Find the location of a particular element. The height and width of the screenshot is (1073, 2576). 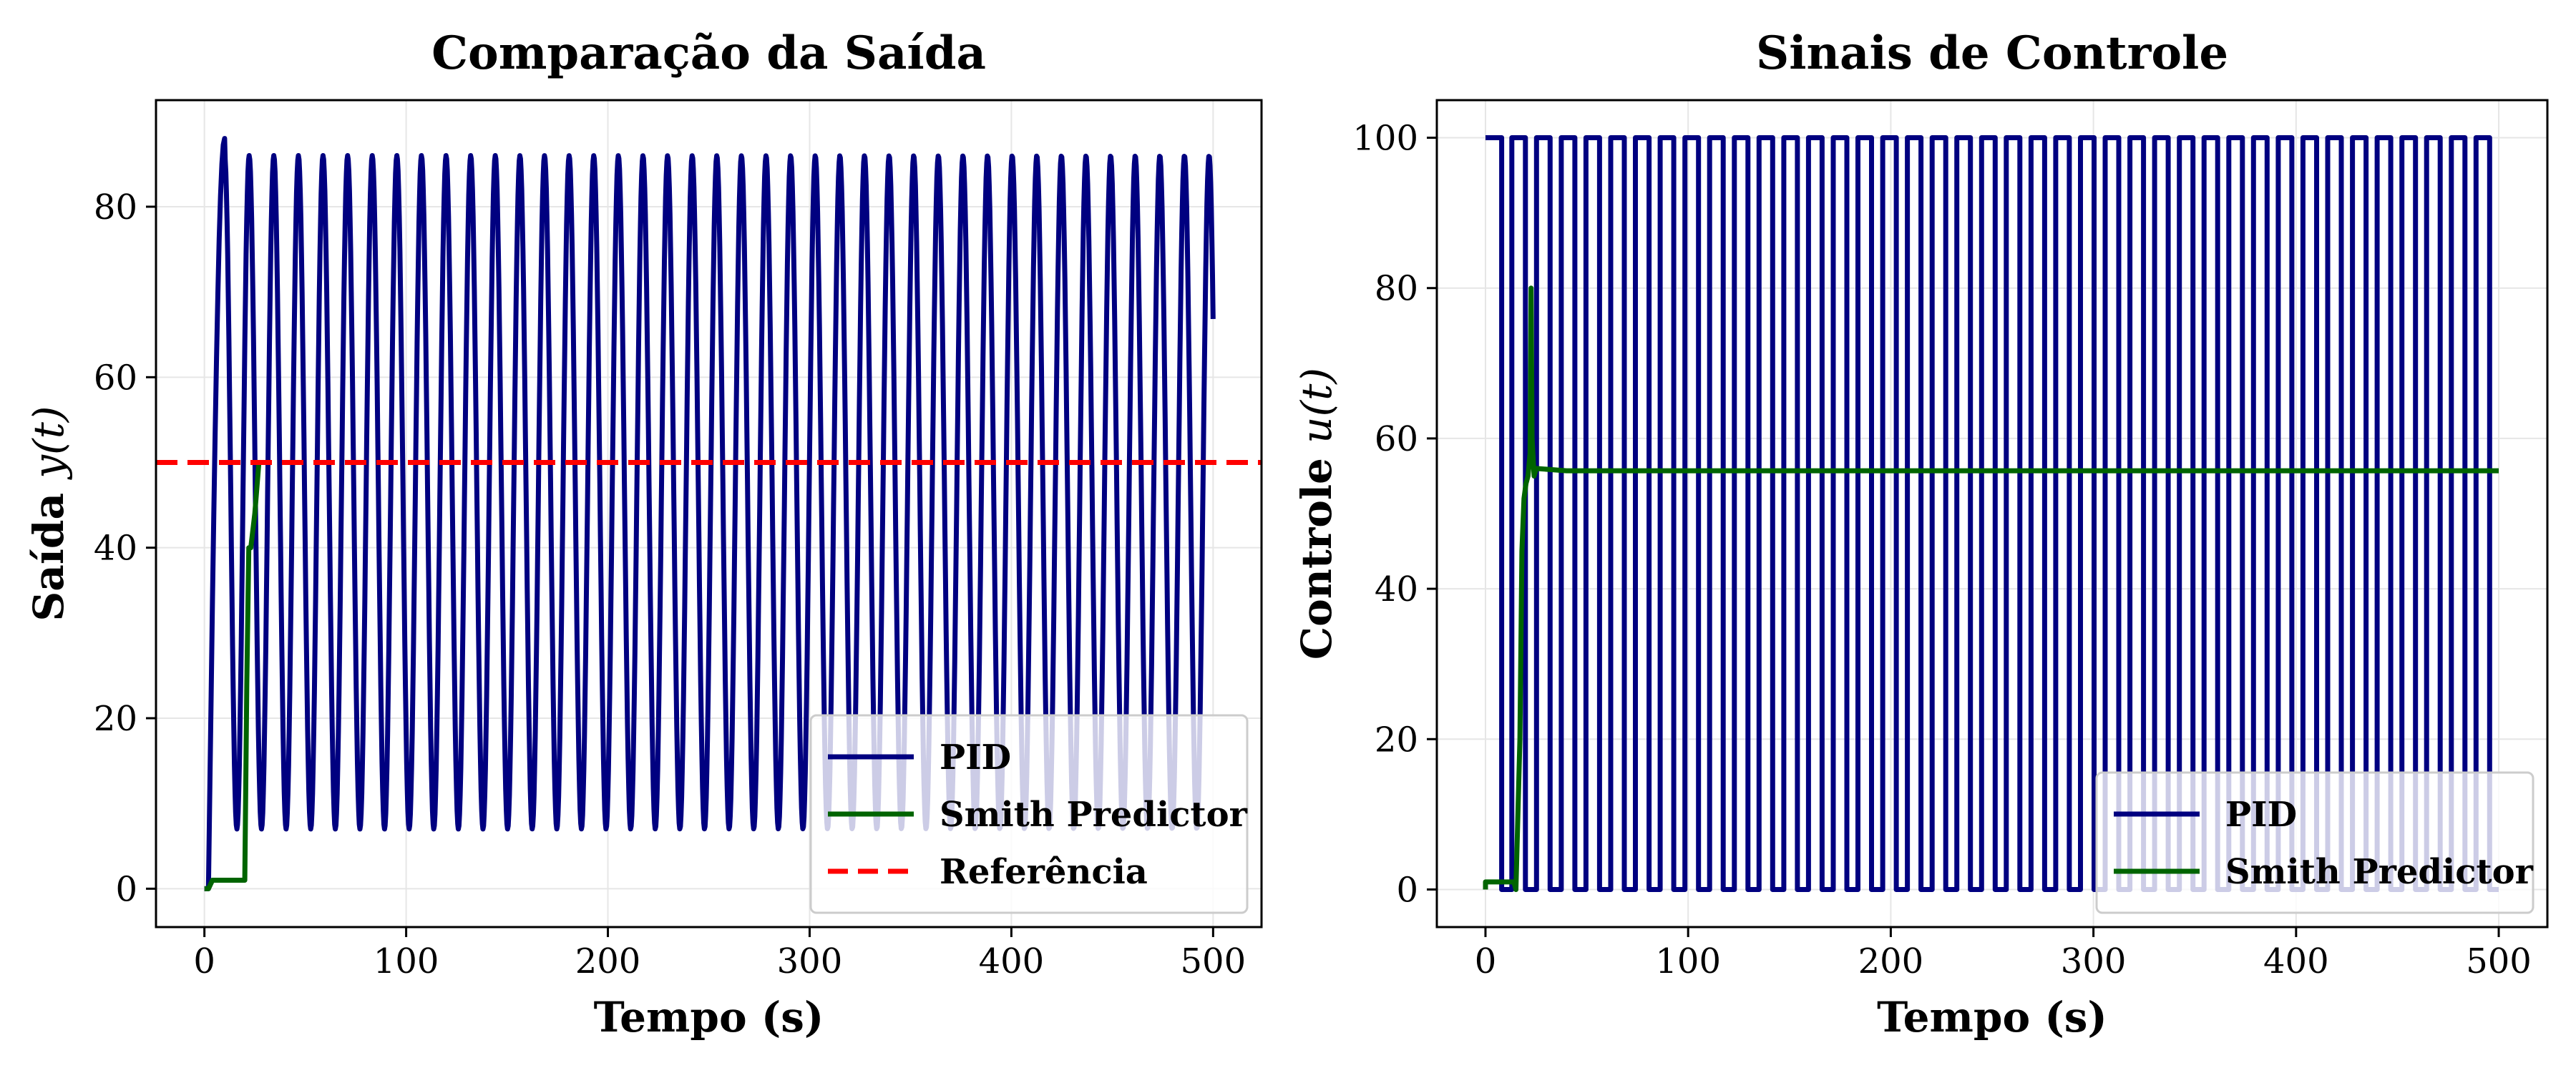

y-axis-label: Controle u(t) is located at coordinates (1316, 514).